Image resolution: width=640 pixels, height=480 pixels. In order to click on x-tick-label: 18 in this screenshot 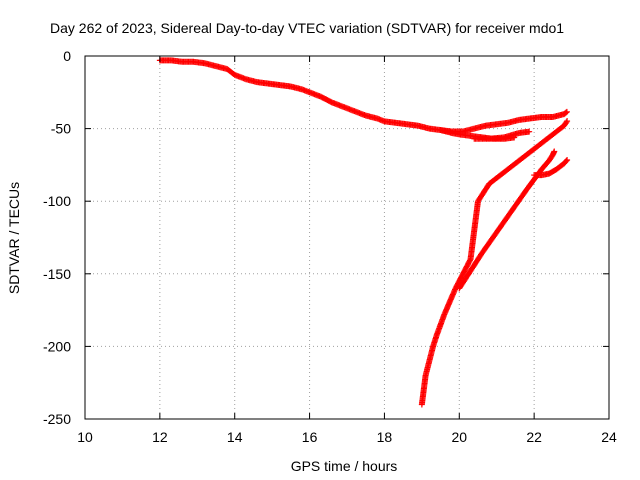, I will do `click(385, 437)`.